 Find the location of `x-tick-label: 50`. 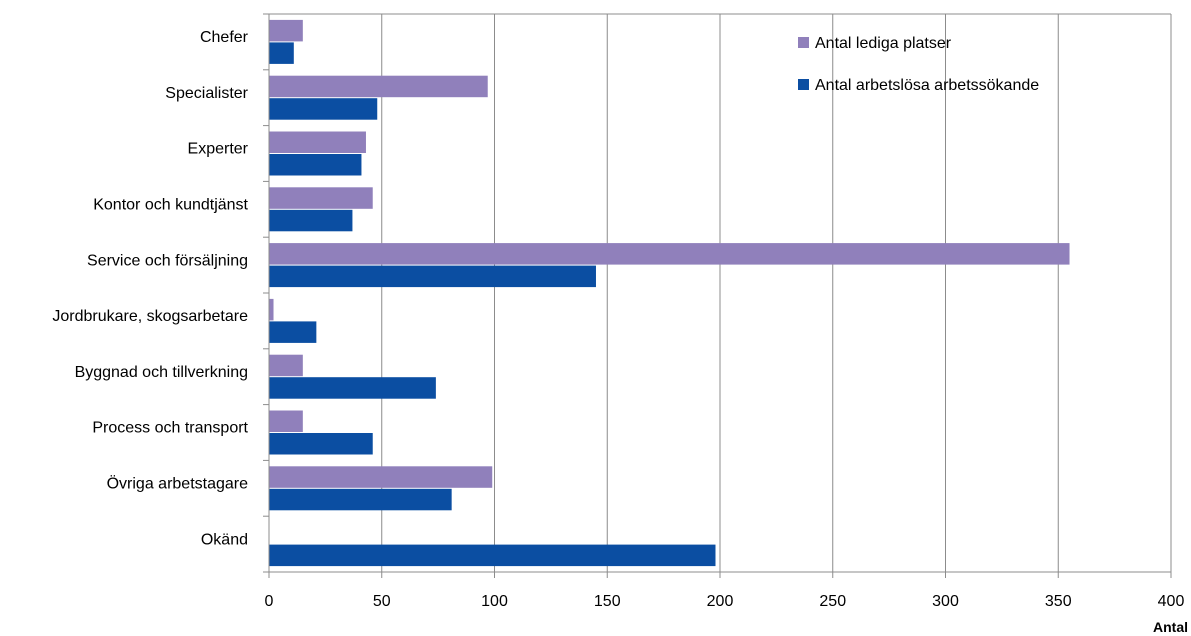

x-tick-label: 50 is located at coordinates (382, 601).